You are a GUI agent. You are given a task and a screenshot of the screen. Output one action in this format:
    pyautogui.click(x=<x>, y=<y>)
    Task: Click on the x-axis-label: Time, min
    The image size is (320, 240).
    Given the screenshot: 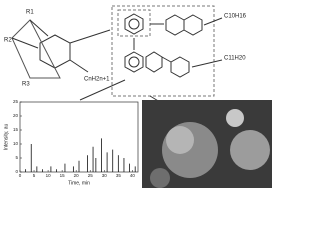 What is the action you would take?
    pyautogui.click(x=79, y=183)
    